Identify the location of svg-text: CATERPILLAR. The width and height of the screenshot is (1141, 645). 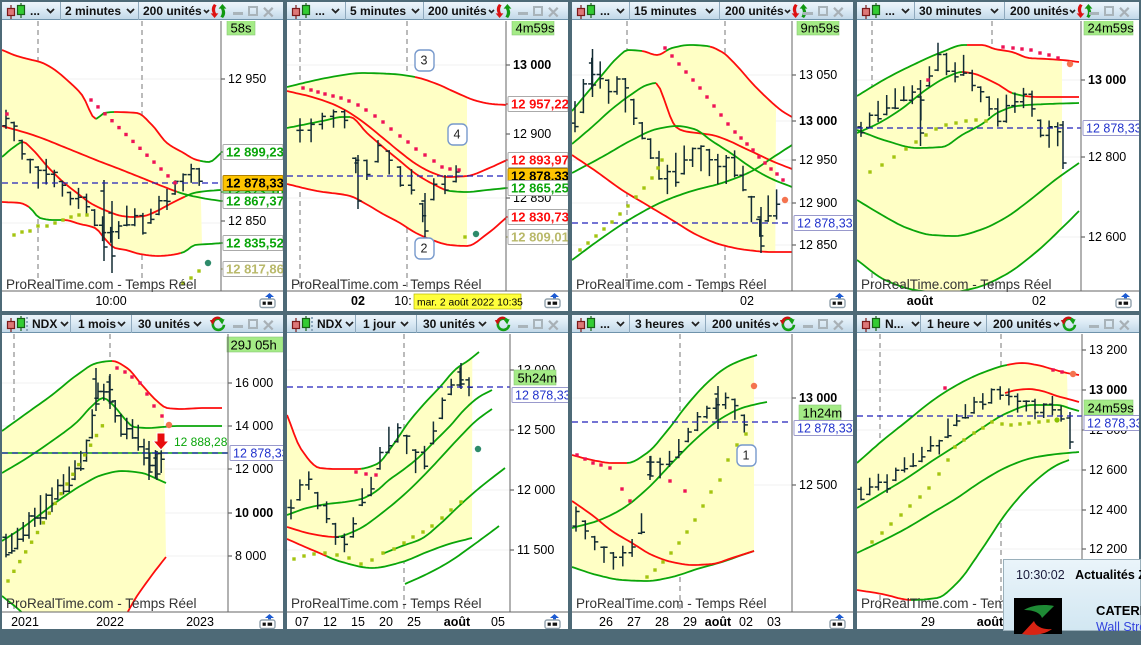
(1118, 610).